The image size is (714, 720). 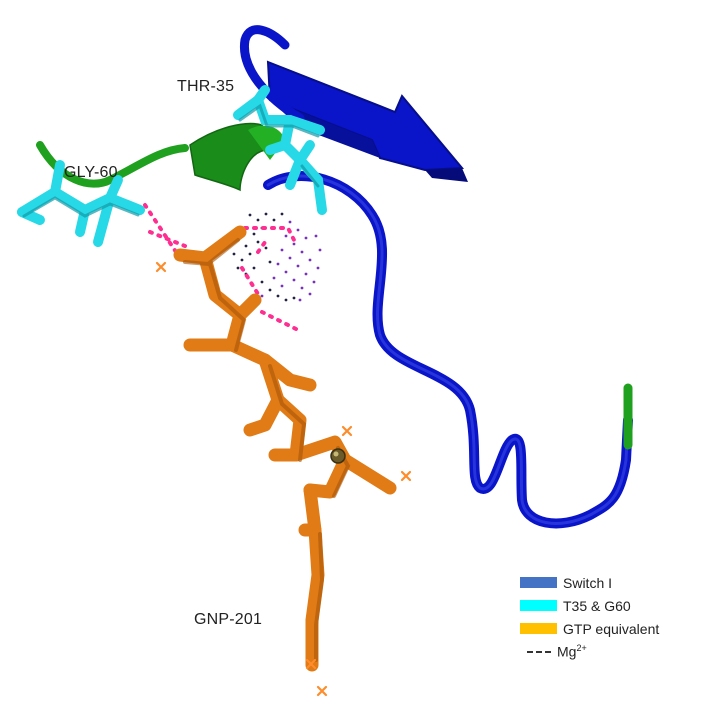 I want to click on legend-item-t35-g60: T35 & G60, so click(x=610, y=605).